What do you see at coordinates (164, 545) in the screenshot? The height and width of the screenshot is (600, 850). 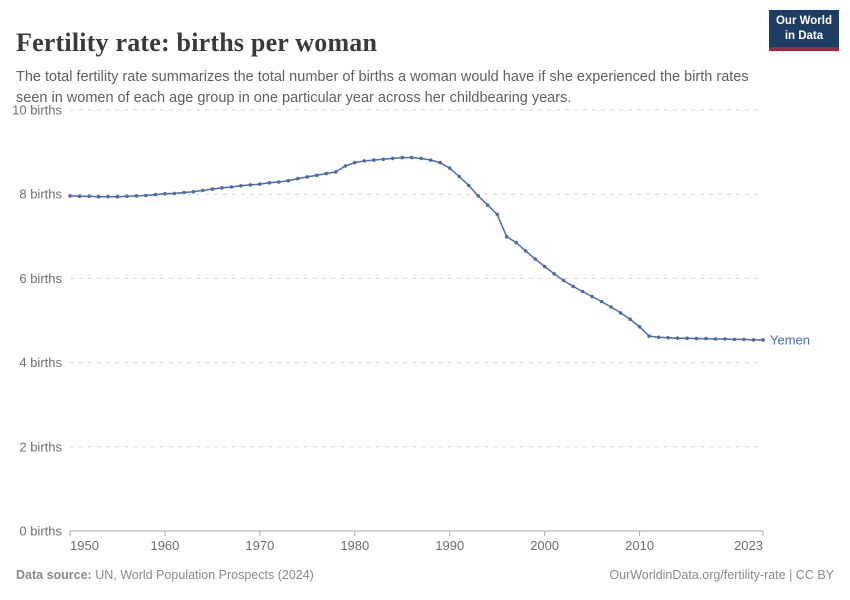 I see `x-axis-tick-label: 1960` at bounding box center [164, 545].